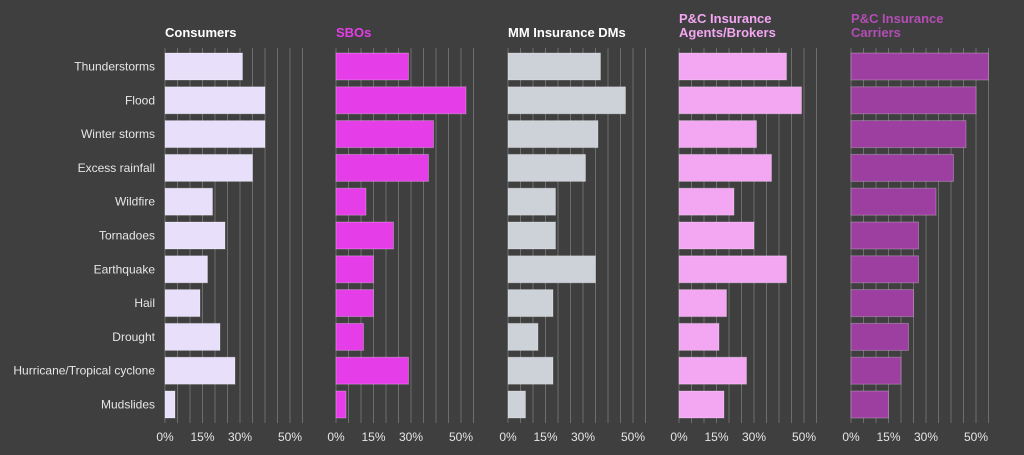 The height and width of the screenshot is (455, 1024). What do you see at coordinates (200, 370) in the screenshot?
I see `bar-consumers-hurricane-tropical-cyclone` at bounding box center [200, 370].